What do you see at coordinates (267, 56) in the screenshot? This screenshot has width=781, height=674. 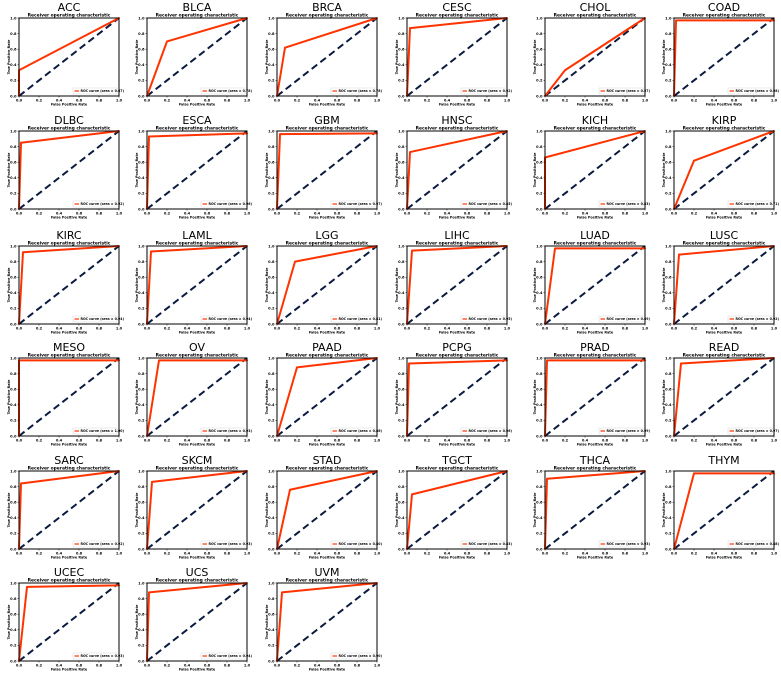 I see `y-axis-label: True Positive Rate` at bounding box center [267, 56].